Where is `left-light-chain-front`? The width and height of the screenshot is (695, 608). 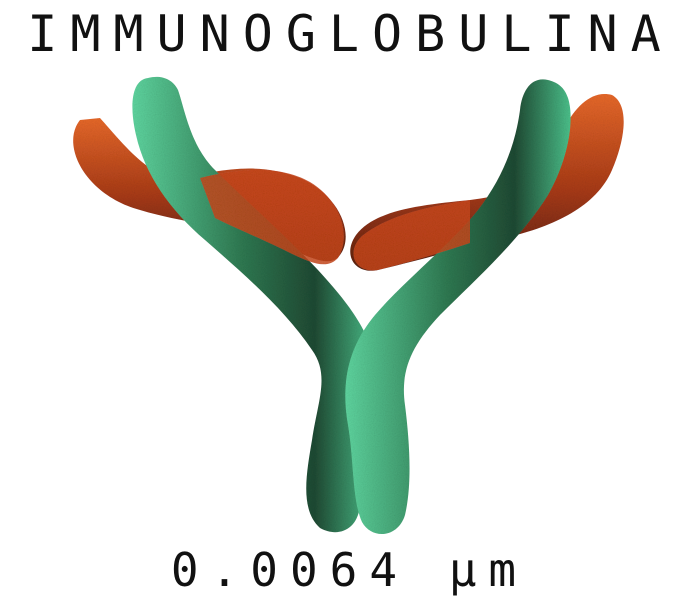
left-light-chain-front is located at coordinates (272, 217).